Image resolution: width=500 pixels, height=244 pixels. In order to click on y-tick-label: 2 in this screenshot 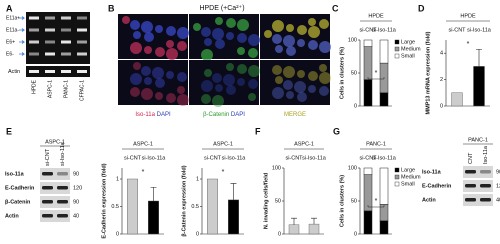, I will do `click(441, 80)`.